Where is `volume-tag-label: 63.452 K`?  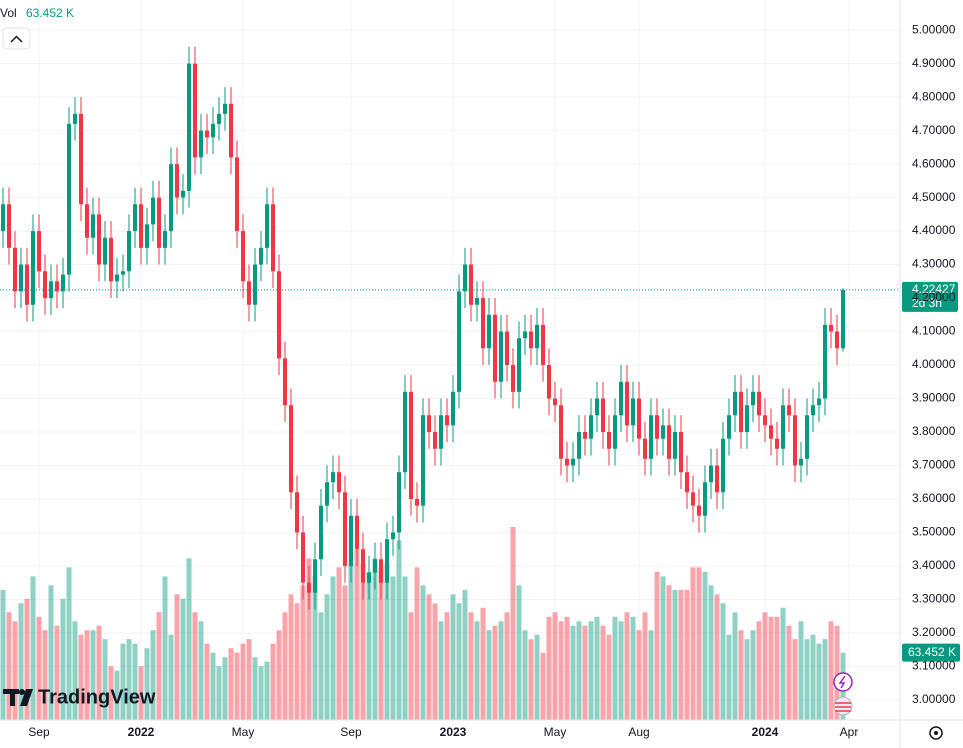
volume-tag-label: 63.452 K is located at coordinates (932, 652).